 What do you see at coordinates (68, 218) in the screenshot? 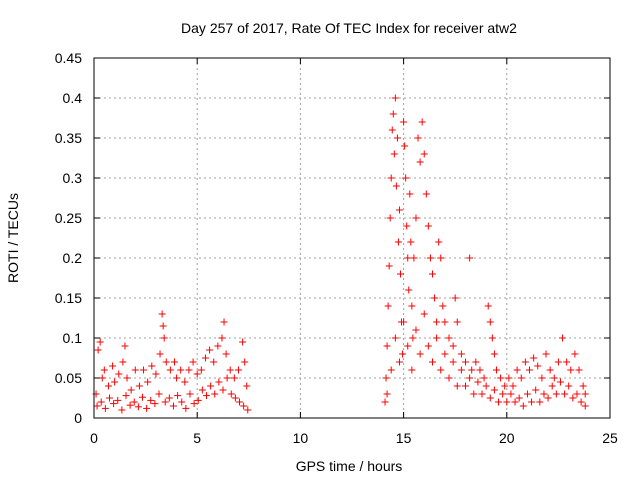
I see `y-tick-label: 0.25` at bounding box center [68, 218].